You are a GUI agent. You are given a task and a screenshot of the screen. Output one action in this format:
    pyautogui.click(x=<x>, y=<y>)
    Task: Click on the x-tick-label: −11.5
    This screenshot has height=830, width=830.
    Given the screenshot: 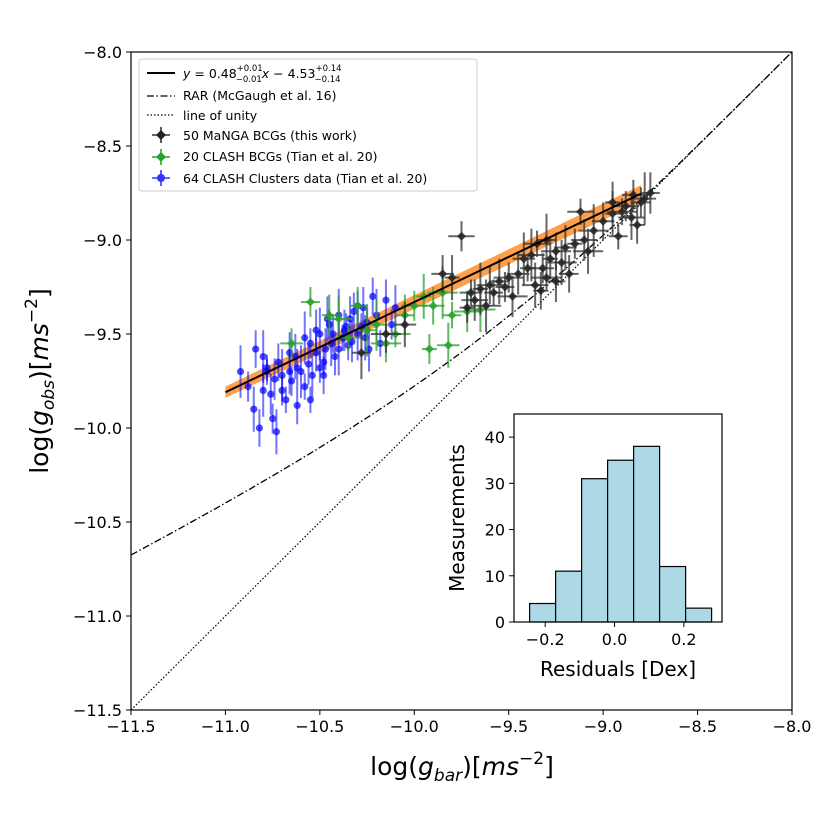 What is the action you would take?
    pyautogui.click(x=130, y=726)
    